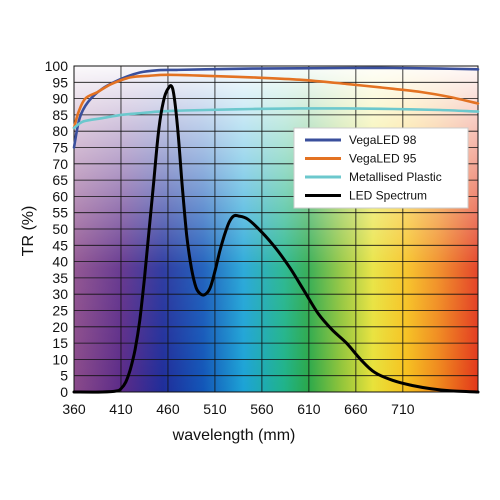  What do you see at coordinates (215, 409) in the screenshot?
I see `x-tick-label: 510` at bounding box center [215, 409].